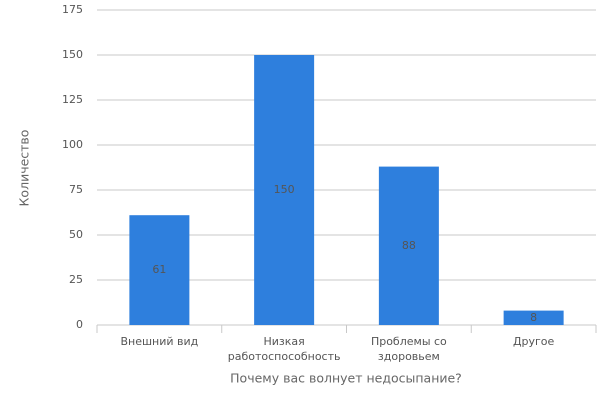  Describe the element at coordinates (76, 189) in the screenshot. I see `y-tick-label: 75` at that location.